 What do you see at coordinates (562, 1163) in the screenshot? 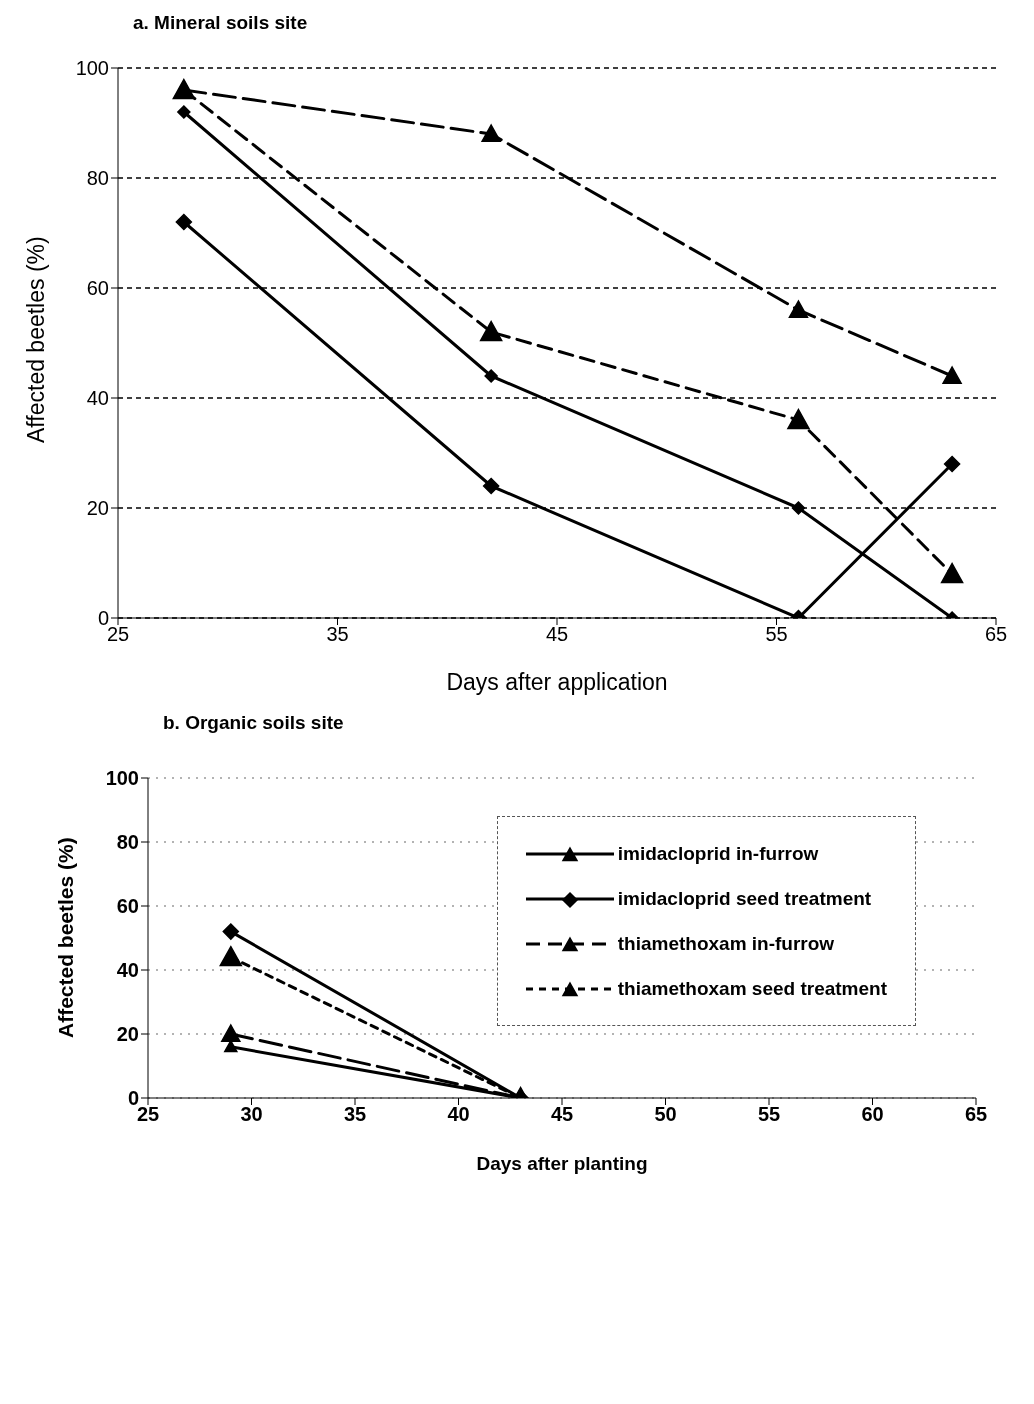
I see `x-axis-title: Days after planting` at bounding box center [562, 1163].